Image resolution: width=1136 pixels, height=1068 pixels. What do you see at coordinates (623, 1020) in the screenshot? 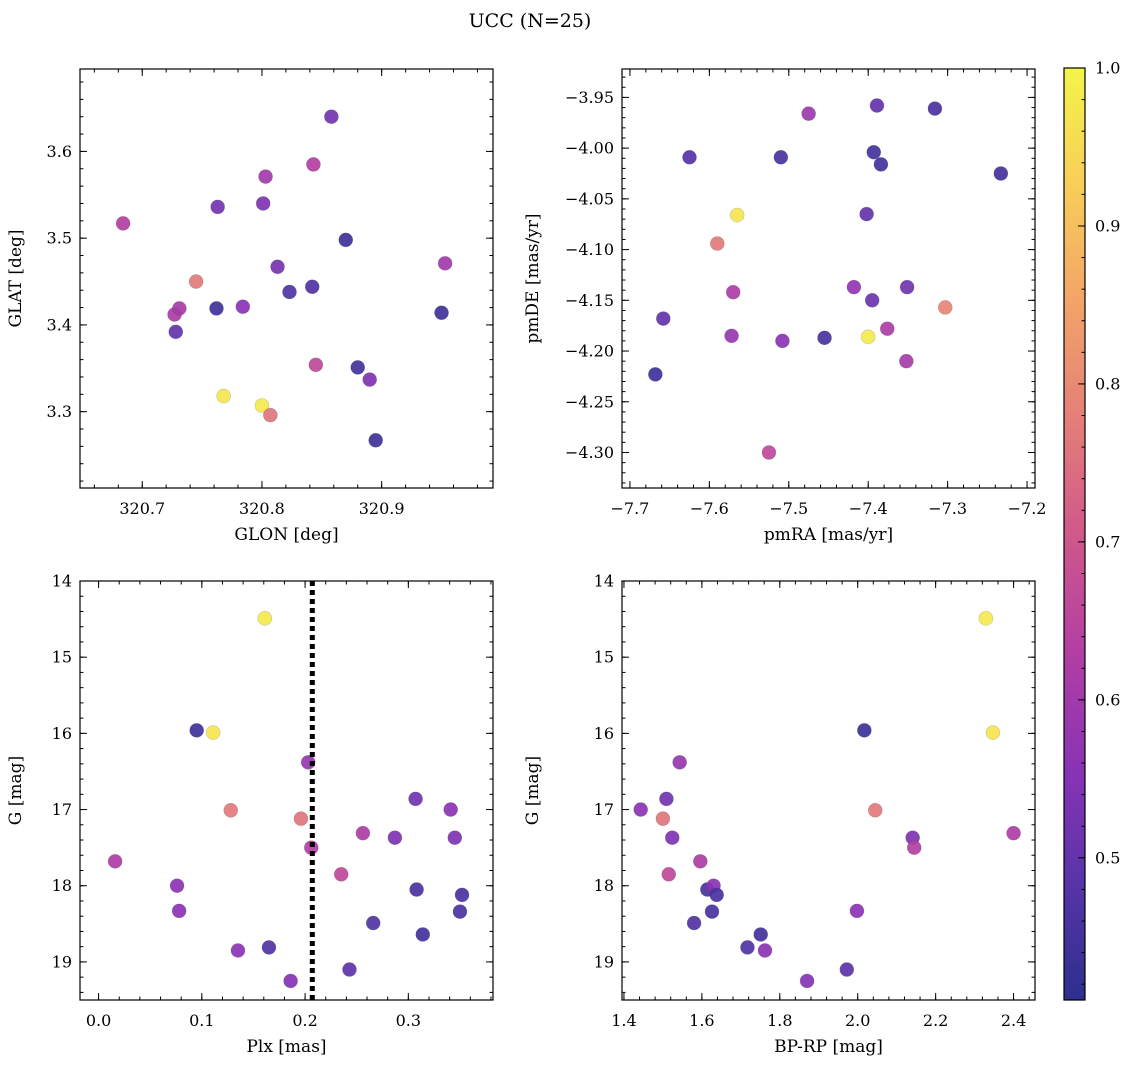
I see `x-tick-label: 1.4` at bounding box center [623, 1020].